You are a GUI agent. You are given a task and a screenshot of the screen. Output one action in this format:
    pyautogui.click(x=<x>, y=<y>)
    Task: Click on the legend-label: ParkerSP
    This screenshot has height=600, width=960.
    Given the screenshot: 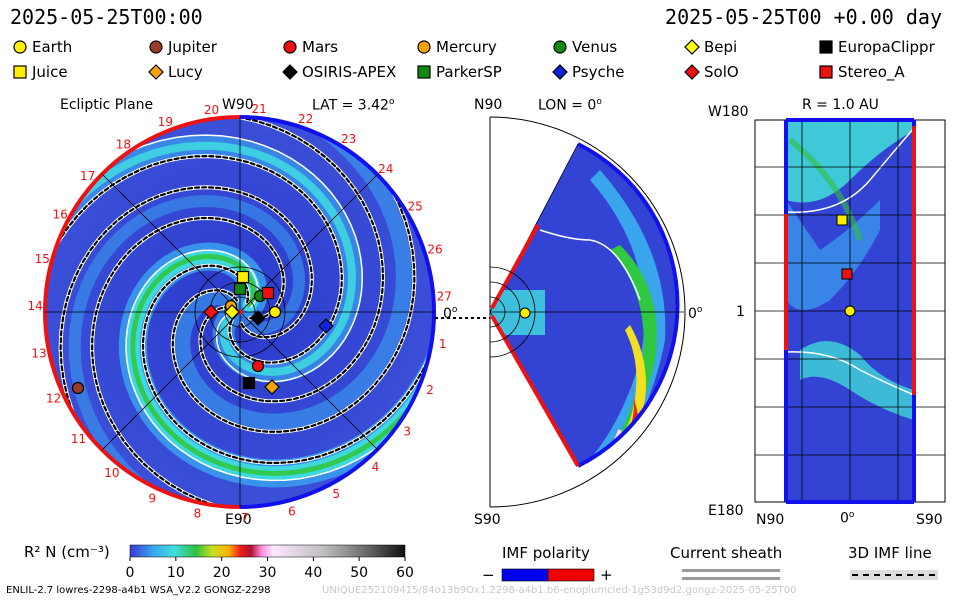 What is the action you would take?
    pyautogui.click(x=469, y=72)
    